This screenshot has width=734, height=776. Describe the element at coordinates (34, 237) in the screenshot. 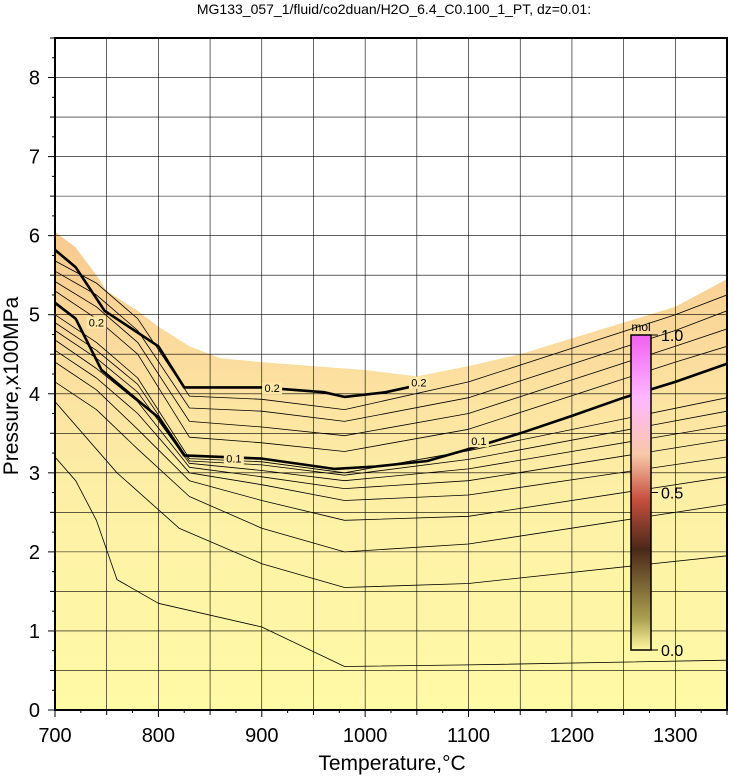

I see `y-tick-label: 6` at that location.